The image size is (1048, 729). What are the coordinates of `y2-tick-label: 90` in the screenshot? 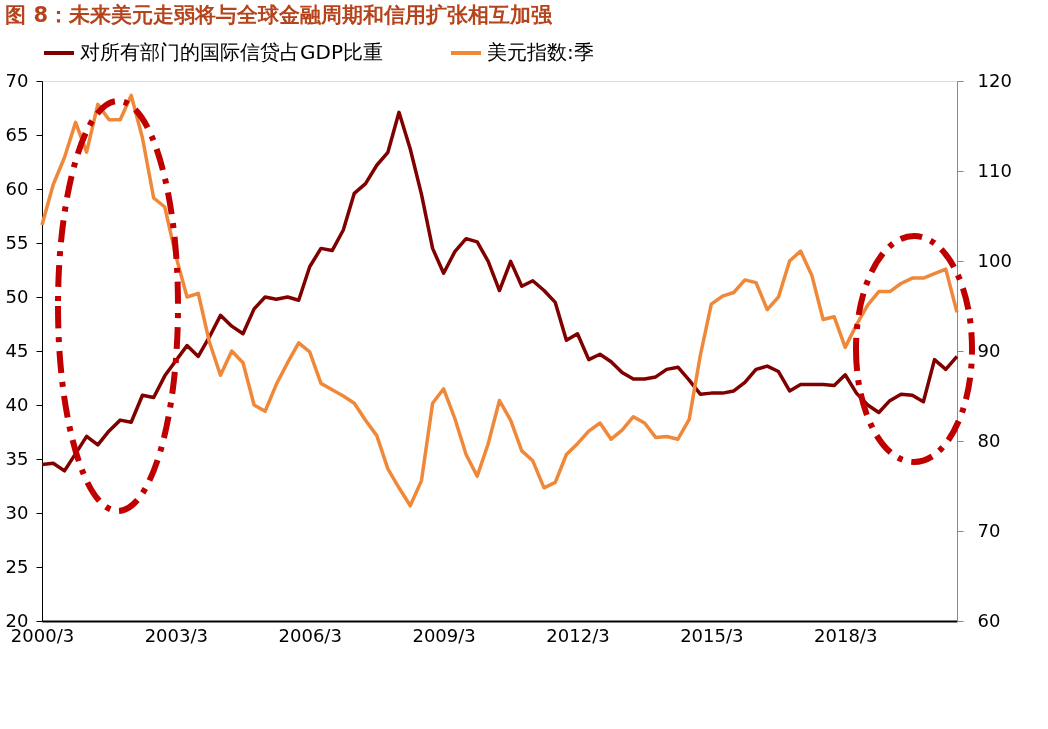 It's located at (989, 350).